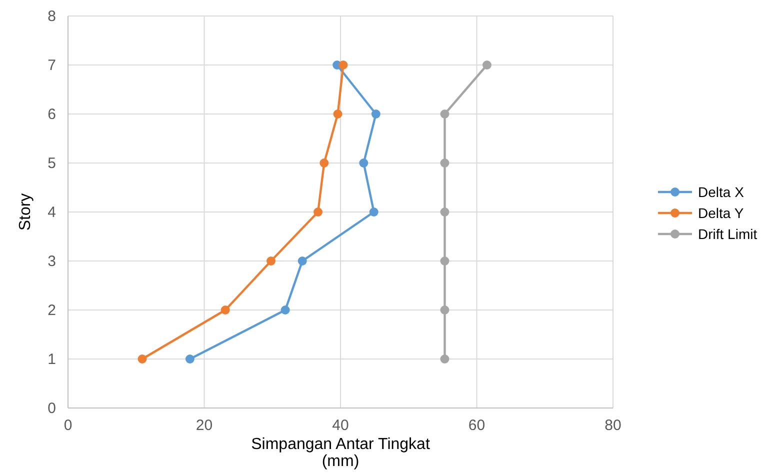  Describe the element at coordinates (204, 425) in the screenshot. I see `x-tick-label: 20` at that location.